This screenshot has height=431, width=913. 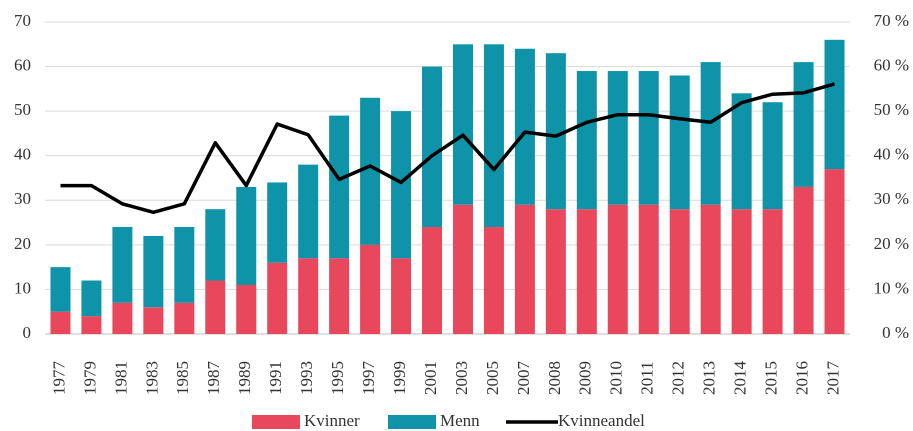 What do you see at coordinates (585, 378) in the screenshot?
I see `x-tick-label: 2009` at bounding box center [585, 378].